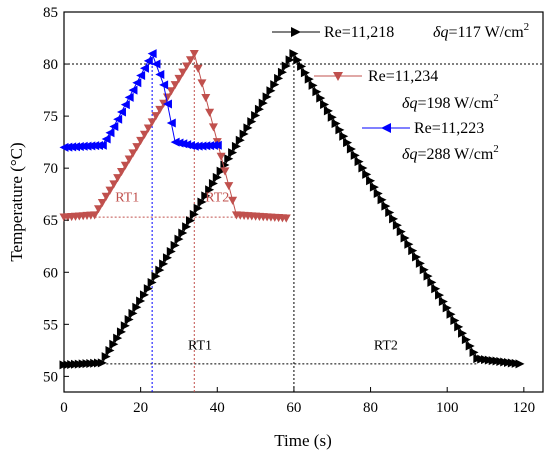  Describe the element at coordinates (302, 440) in the screenshot. I see `x-axis-label: Time (s)` at that location.